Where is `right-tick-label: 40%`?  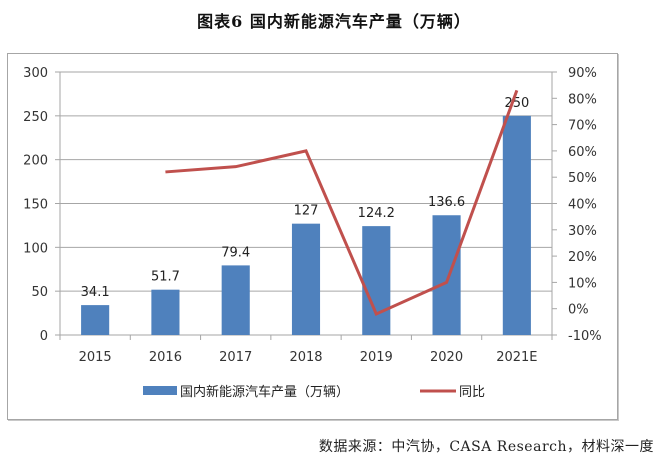 right-tick-label: 40% is located at coordinates (582, 205).